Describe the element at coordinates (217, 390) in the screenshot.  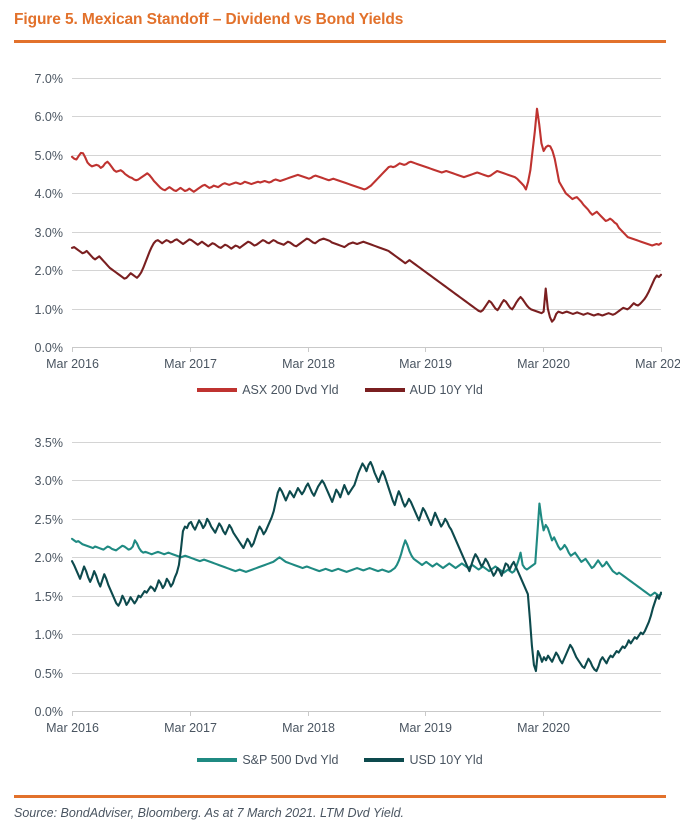
I see `legend-swatch-asx` at that location.